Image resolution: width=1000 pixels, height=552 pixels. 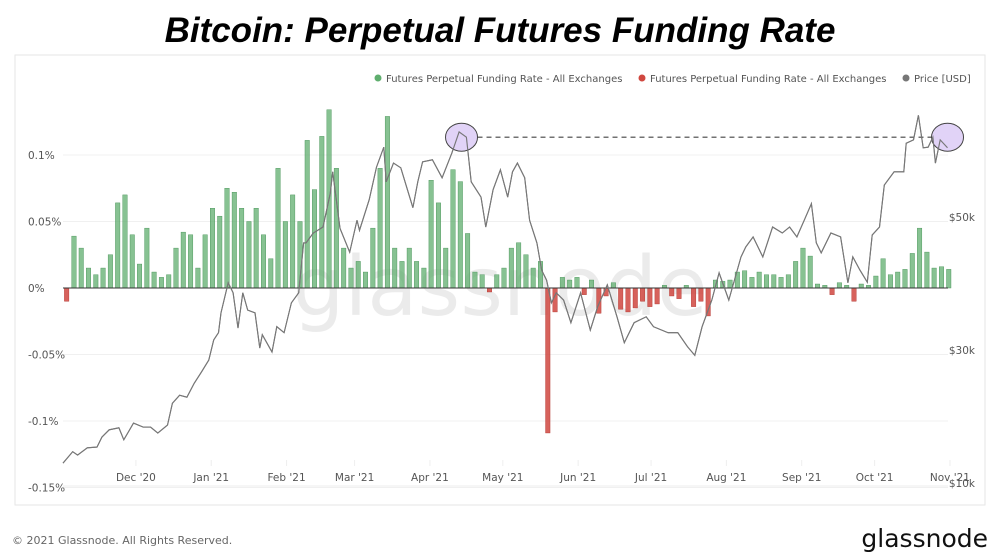 What do you see at coordinates (286, 478) in the screenshot?
I see `x-tick-label: Feb '21` at bounding box center [286, 478].